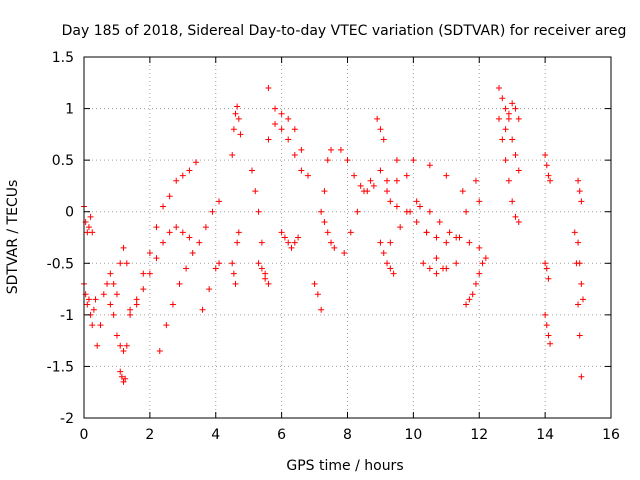 The image size is (640, 480). Describe the element at coordinates (476, 281) in the screenshot. I see `series-arc-ab` at that location.